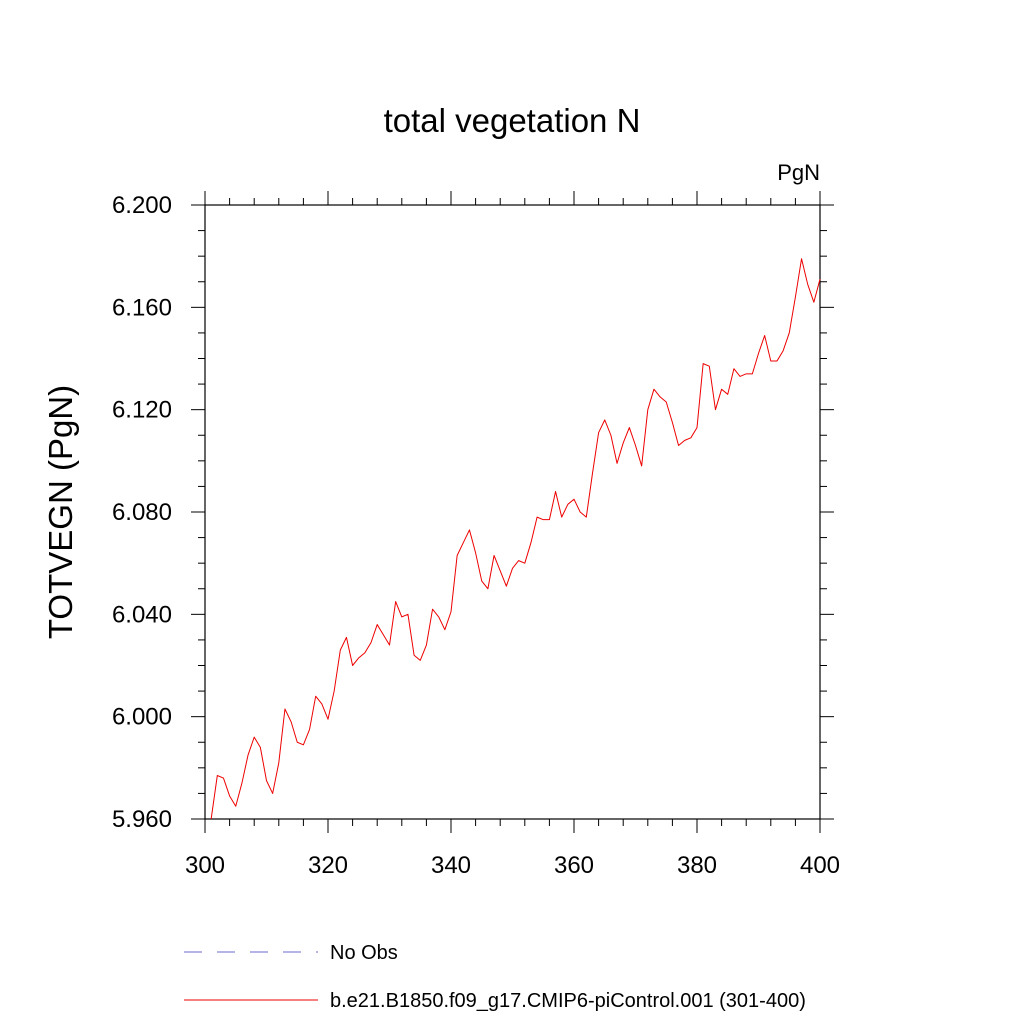  What do you see at coordinates (328, 865) in the screenshot?
I see `x-tick-label: 320` at bounding box center [328, 865].